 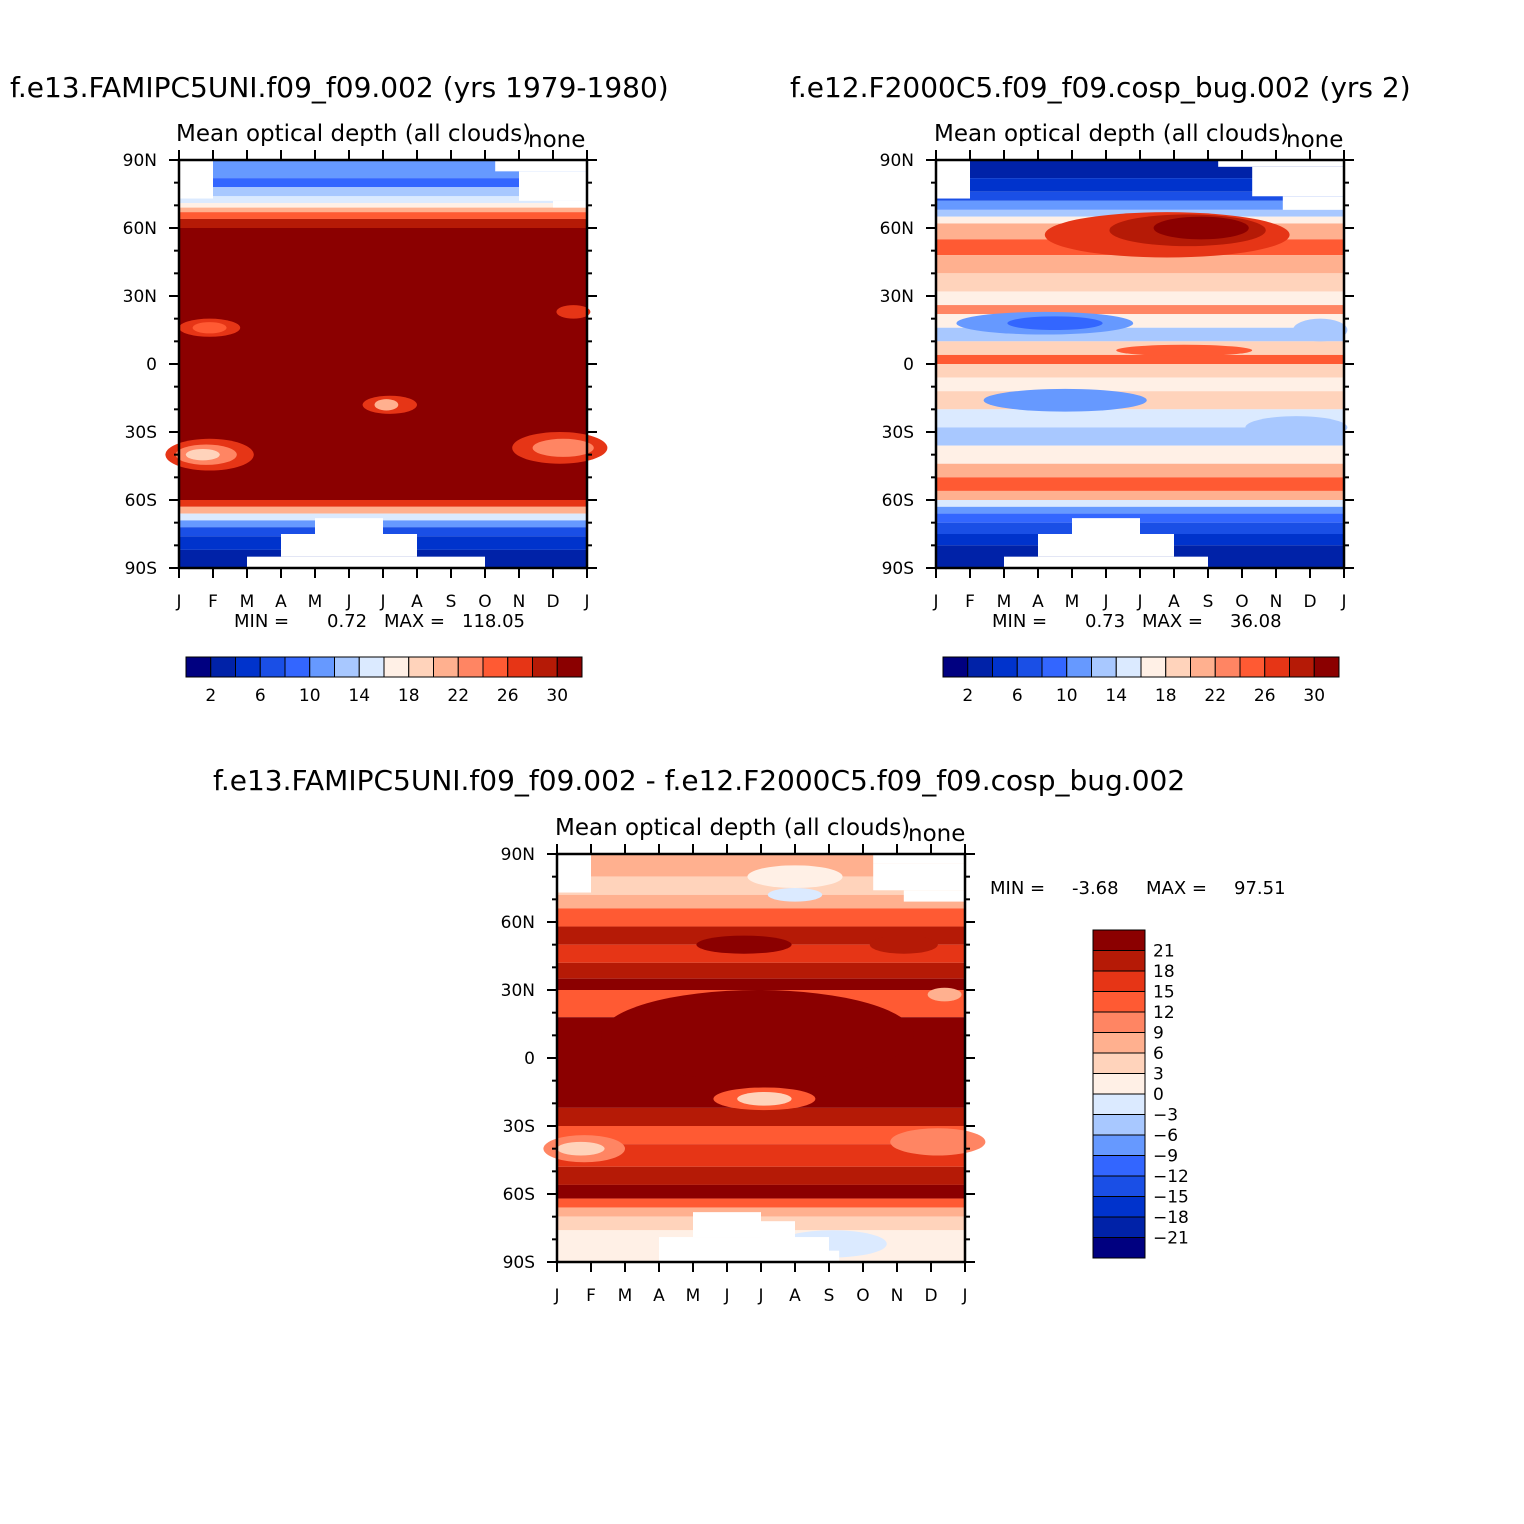 What do you see at coordinates (519, 602) in the screenshot?
I see `x-tick-label: N` at bounding box center [519, 602].